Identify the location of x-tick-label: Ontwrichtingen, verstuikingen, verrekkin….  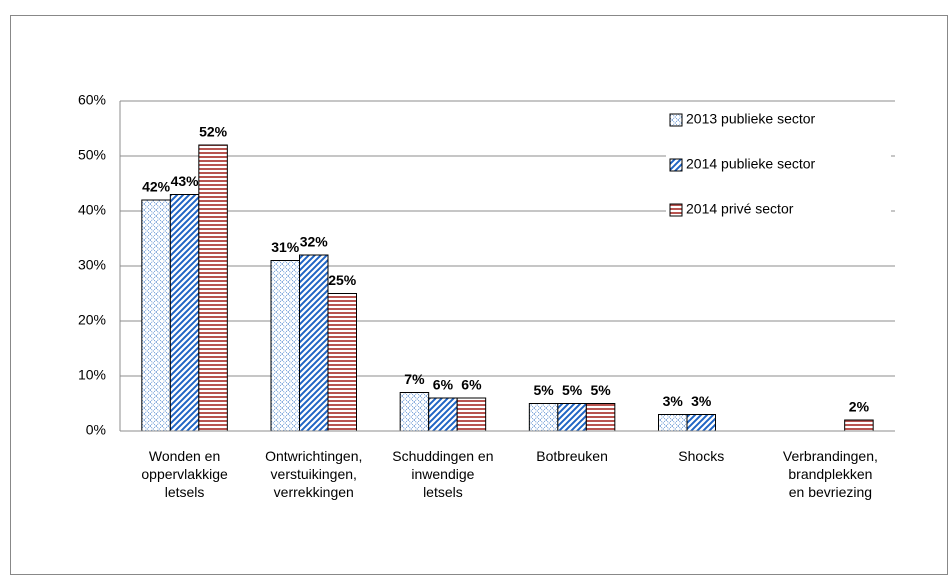
(314, 474).